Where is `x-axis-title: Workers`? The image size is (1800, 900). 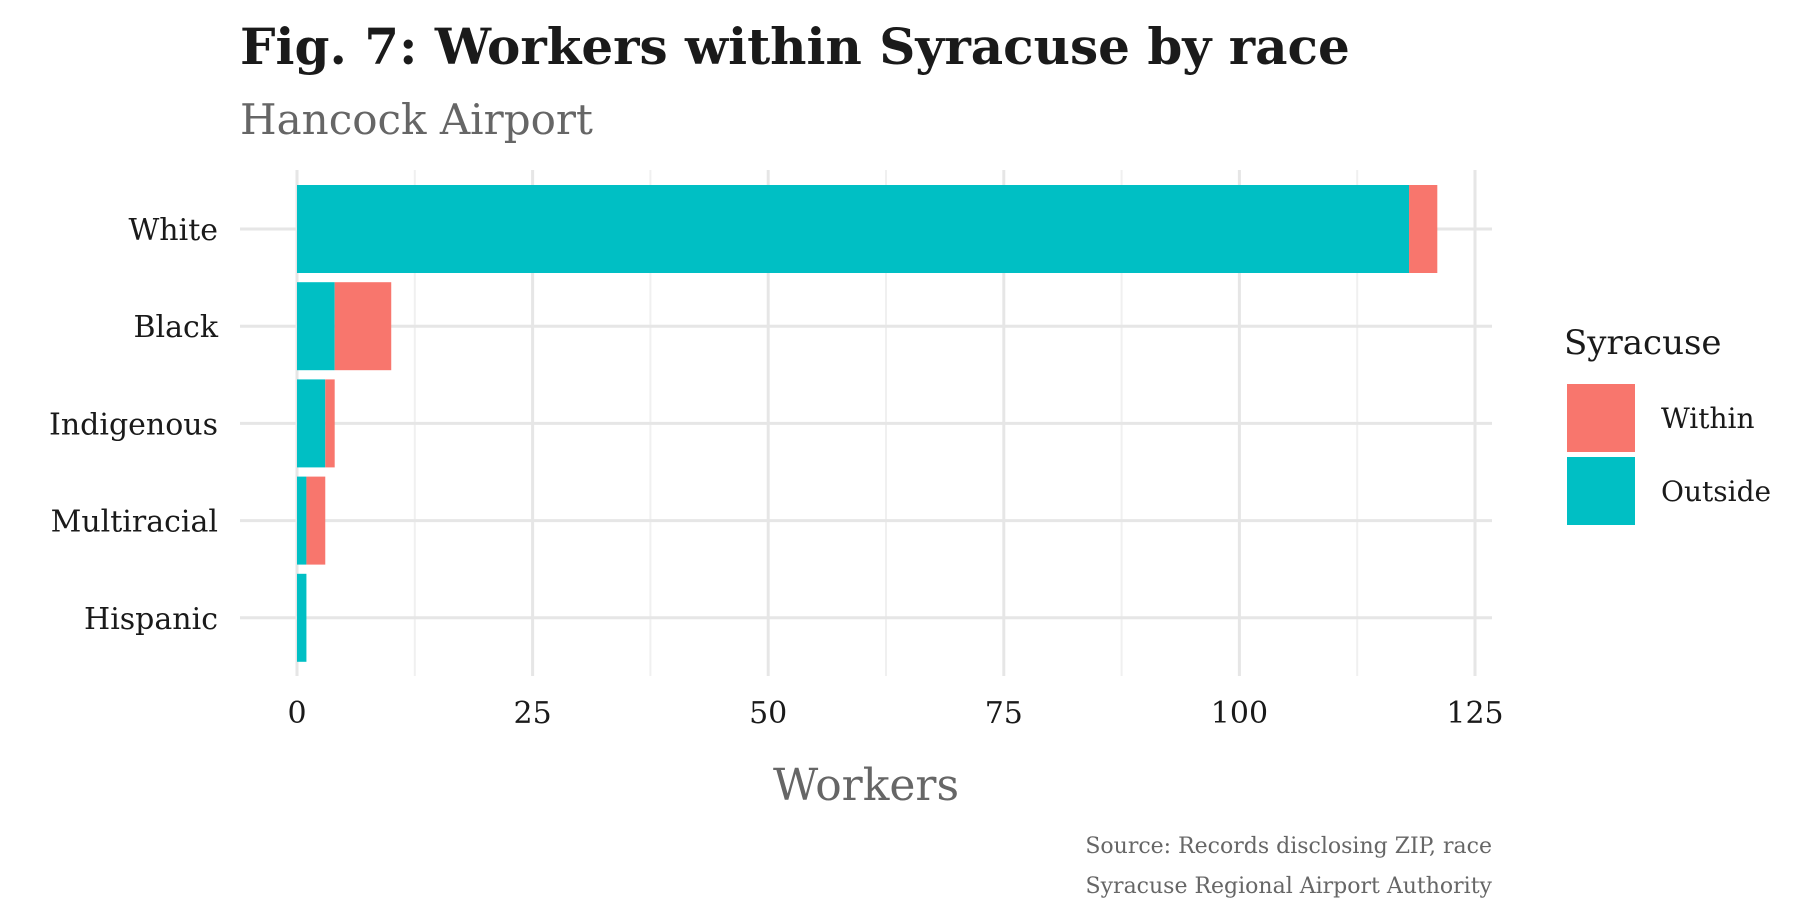 x-axis-title: Workers is located at coordinates (866, 785).